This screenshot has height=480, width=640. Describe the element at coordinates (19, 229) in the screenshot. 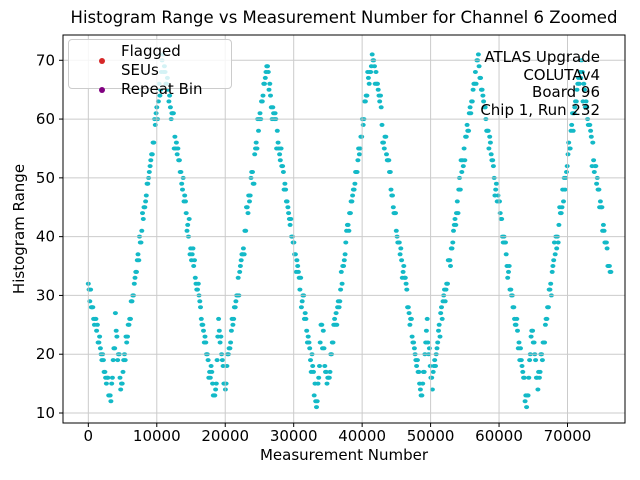

I see `y-axis-label: Histogram Range` at that location.